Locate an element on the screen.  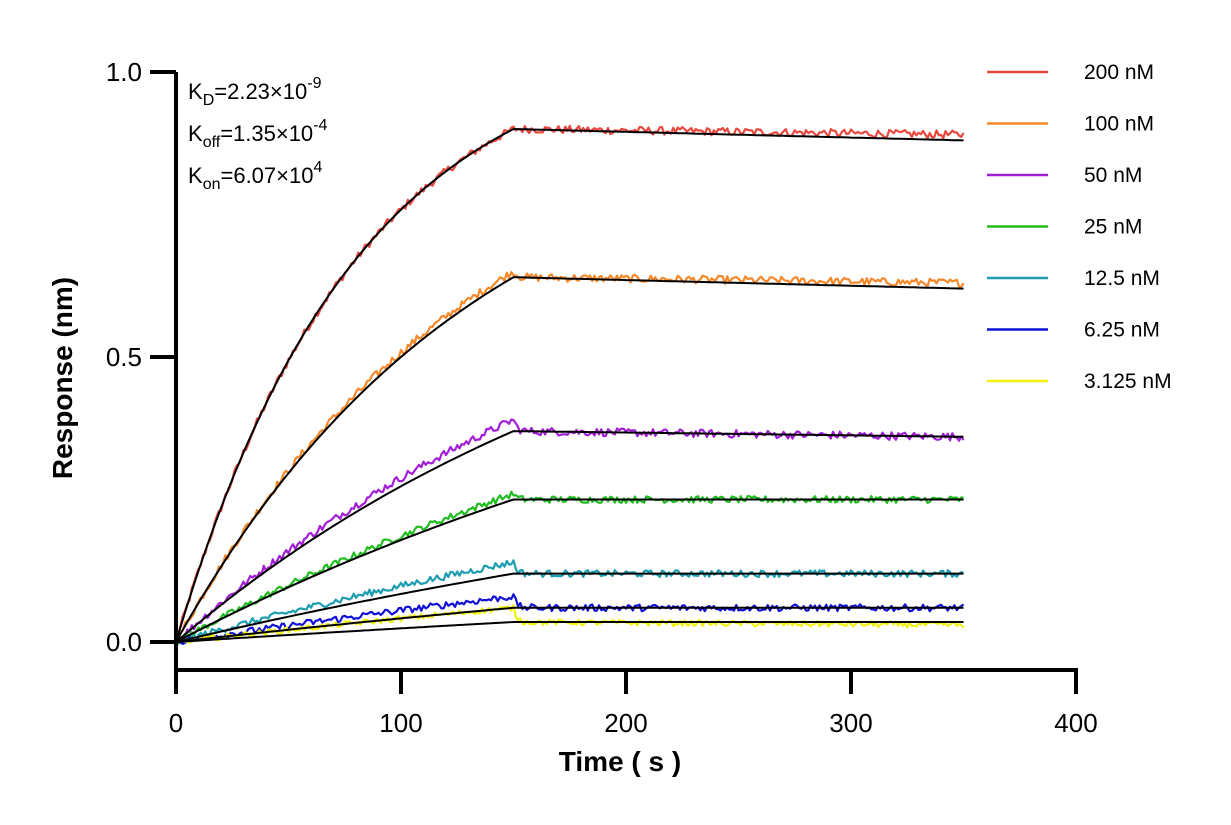
fit-line-3-125-nm is located at coordinates (569, 632).